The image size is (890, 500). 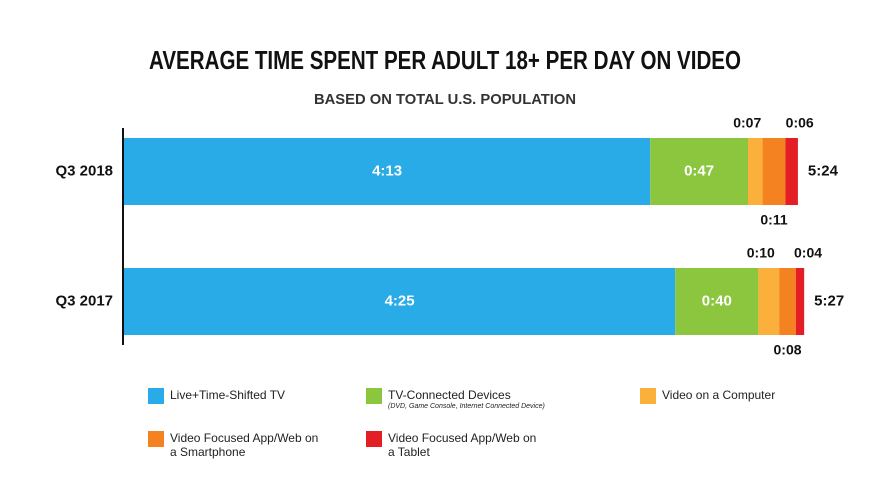 I want to click on legend-label: Video on a Computer, so click(x=719, y=395).